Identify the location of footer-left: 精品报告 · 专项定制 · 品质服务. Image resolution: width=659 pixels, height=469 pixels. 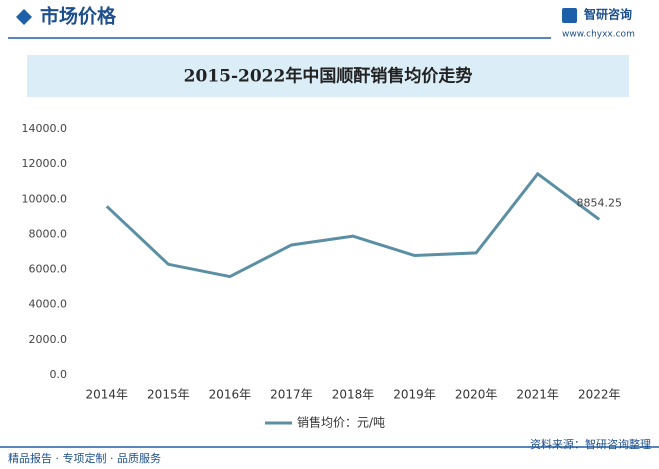
(84, 458).